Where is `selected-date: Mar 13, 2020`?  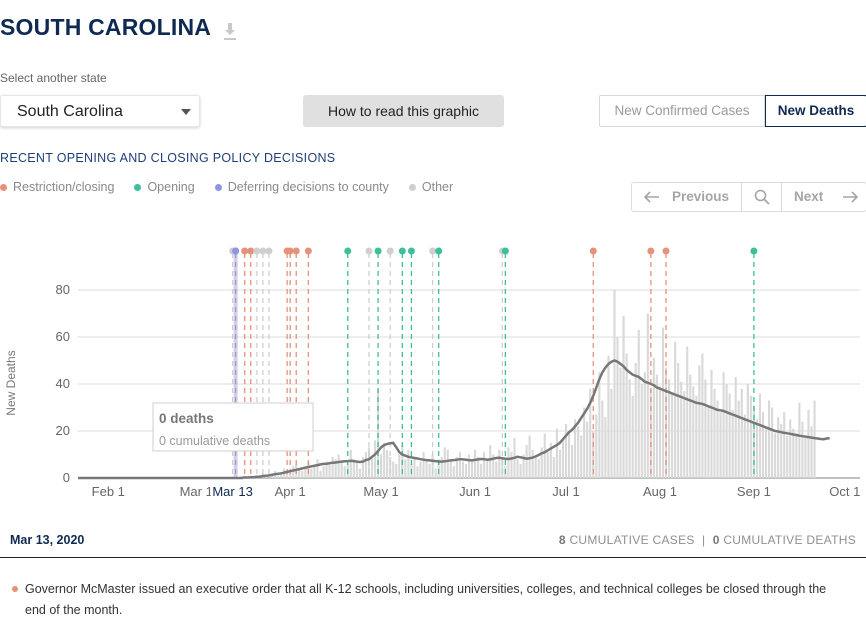
selected-date: Mar 13, 2020 is located at coordinates (47, 540).